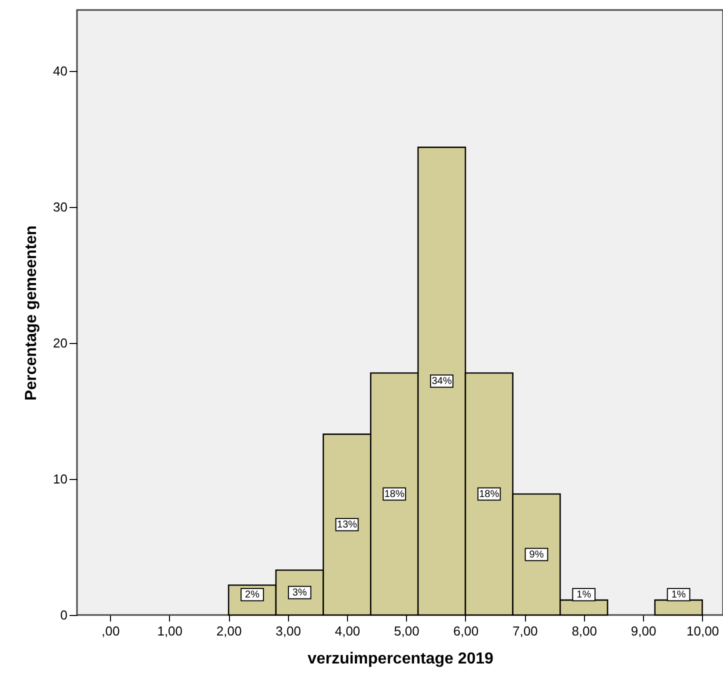 The height and width of the screenshot is (680, 723). Describe the element at coordinates (60, 207) in the screenshot. I see `y-tick-label: 30` at that location.